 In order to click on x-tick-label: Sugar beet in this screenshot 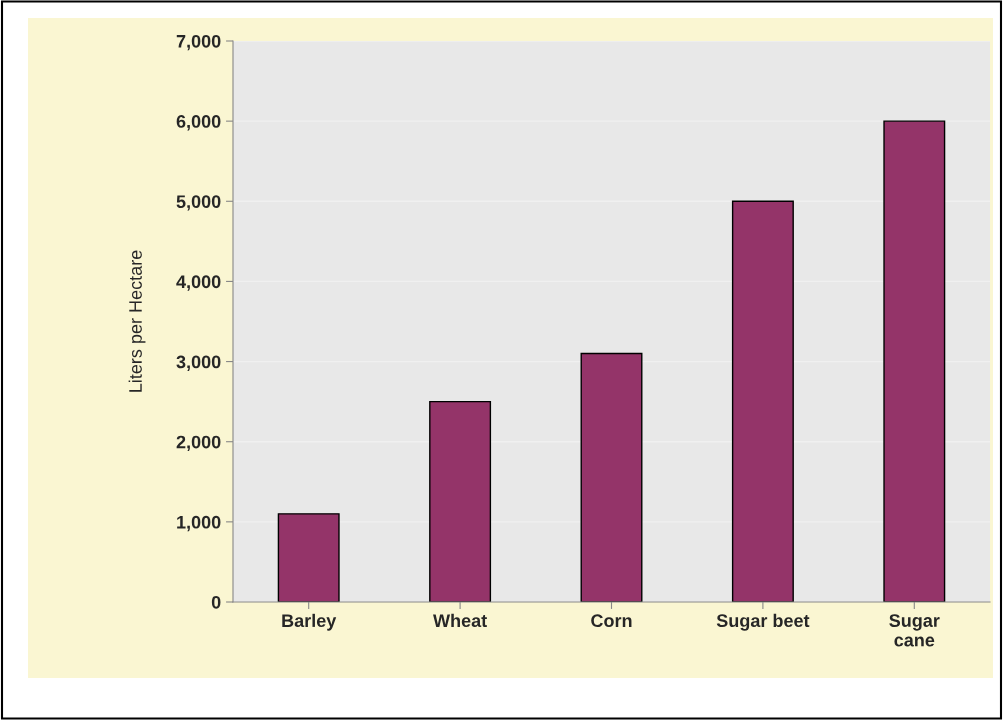, I will do `click(763, 622)`.